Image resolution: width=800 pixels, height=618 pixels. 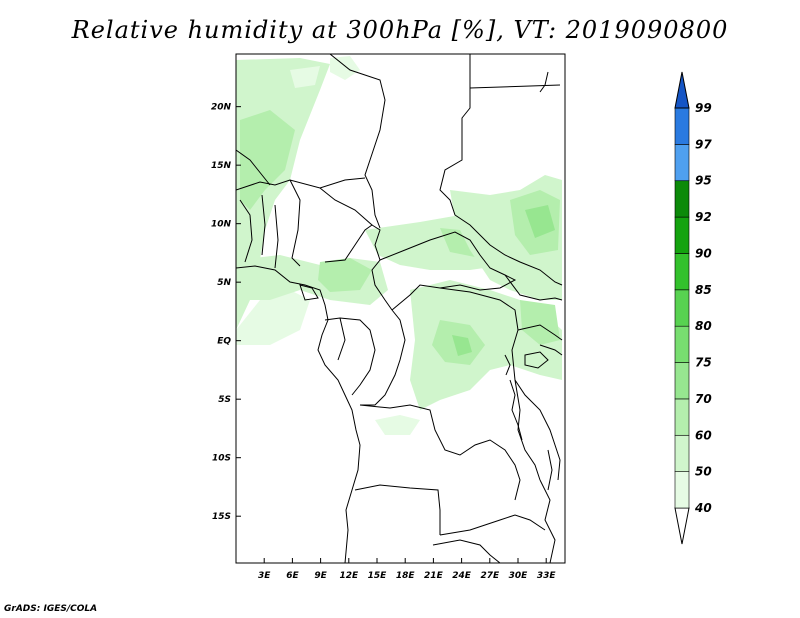 What do you see at coordinates (703, 290) in the screenshot?
I see `colorbar-label: 85` at bounding box center [703, 290].